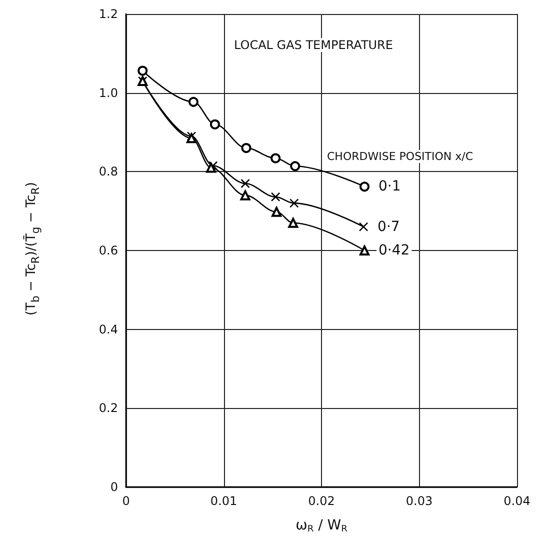 The image size is (541, 544). What do you see at coordinates (108, 251) in the screenshot?
I see `y-tick-label: 0.6` at bounding box center [108, 251].